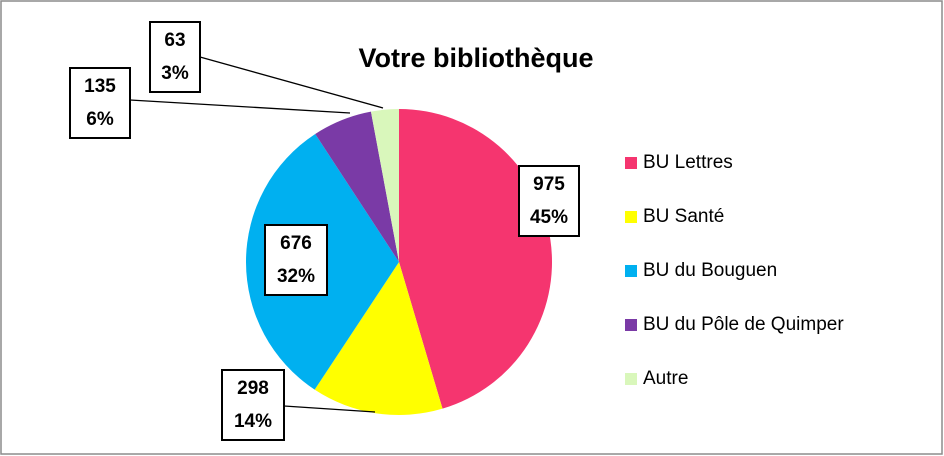  I want to click on data-label: 676, so click(296, 243).